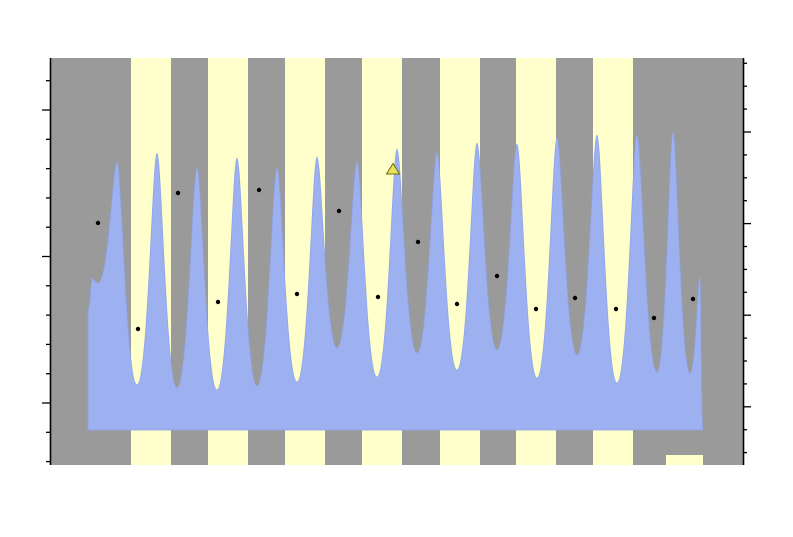 Image resolution: width=793 pixels, height=537 pixels. Describe the element at coordinates (684, 460) in the screenshot. I see `daylight-band-partial` at that location.